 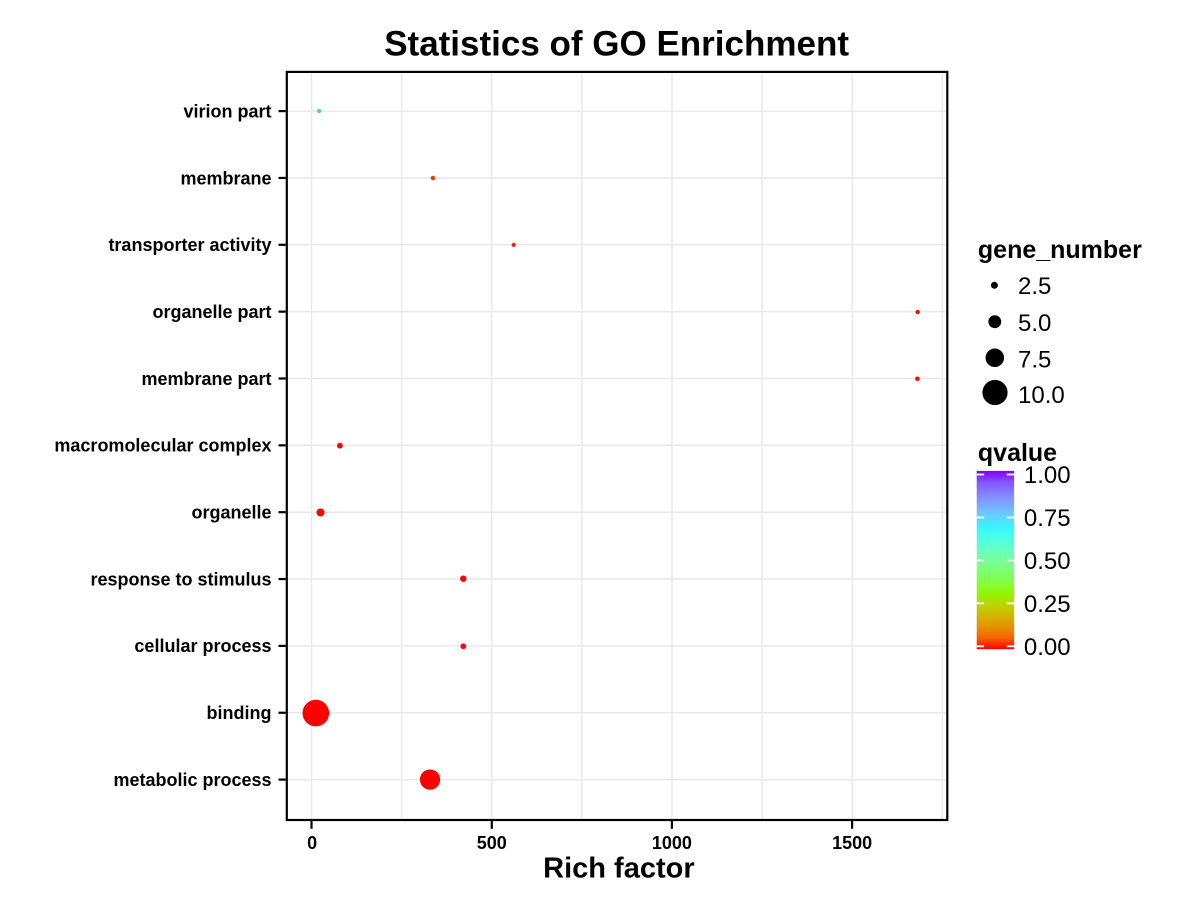 What do you see at coordinates (180, 579) in the screenshot?
I see `svg-text: response to stimulus` at bounding box center [180, 579].